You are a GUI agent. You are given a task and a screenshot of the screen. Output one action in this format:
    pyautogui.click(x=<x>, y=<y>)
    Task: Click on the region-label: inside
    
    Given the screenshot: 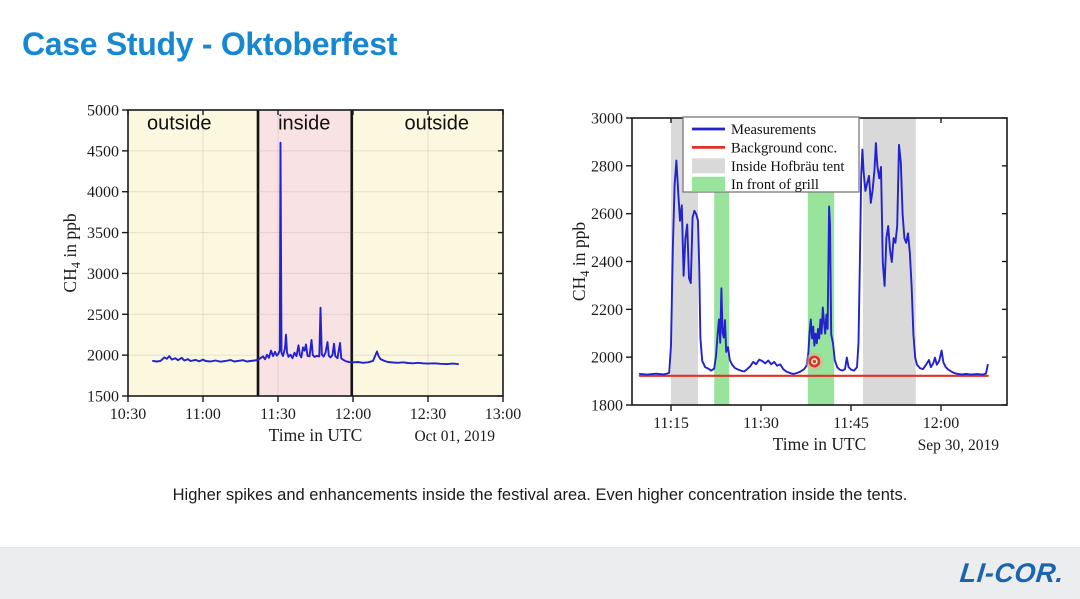 What is the action you would take?
    pyautogui.click(x=304, y=124)
    